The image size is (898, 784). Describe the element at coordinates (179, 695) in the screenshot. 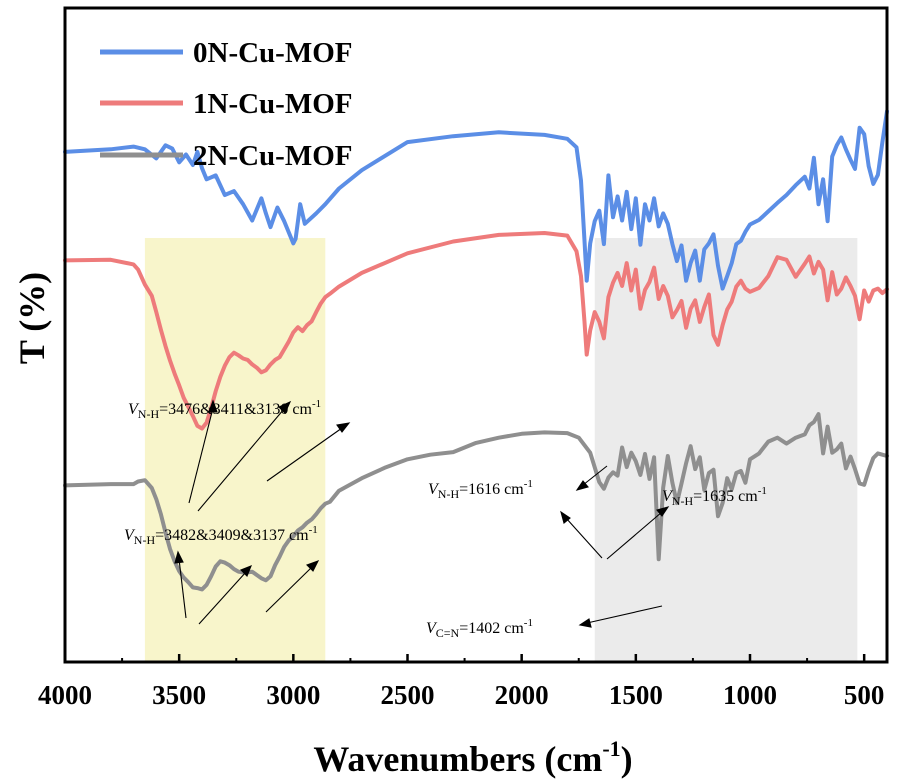

I see `x-tick-label-3500: 3500` at that location.